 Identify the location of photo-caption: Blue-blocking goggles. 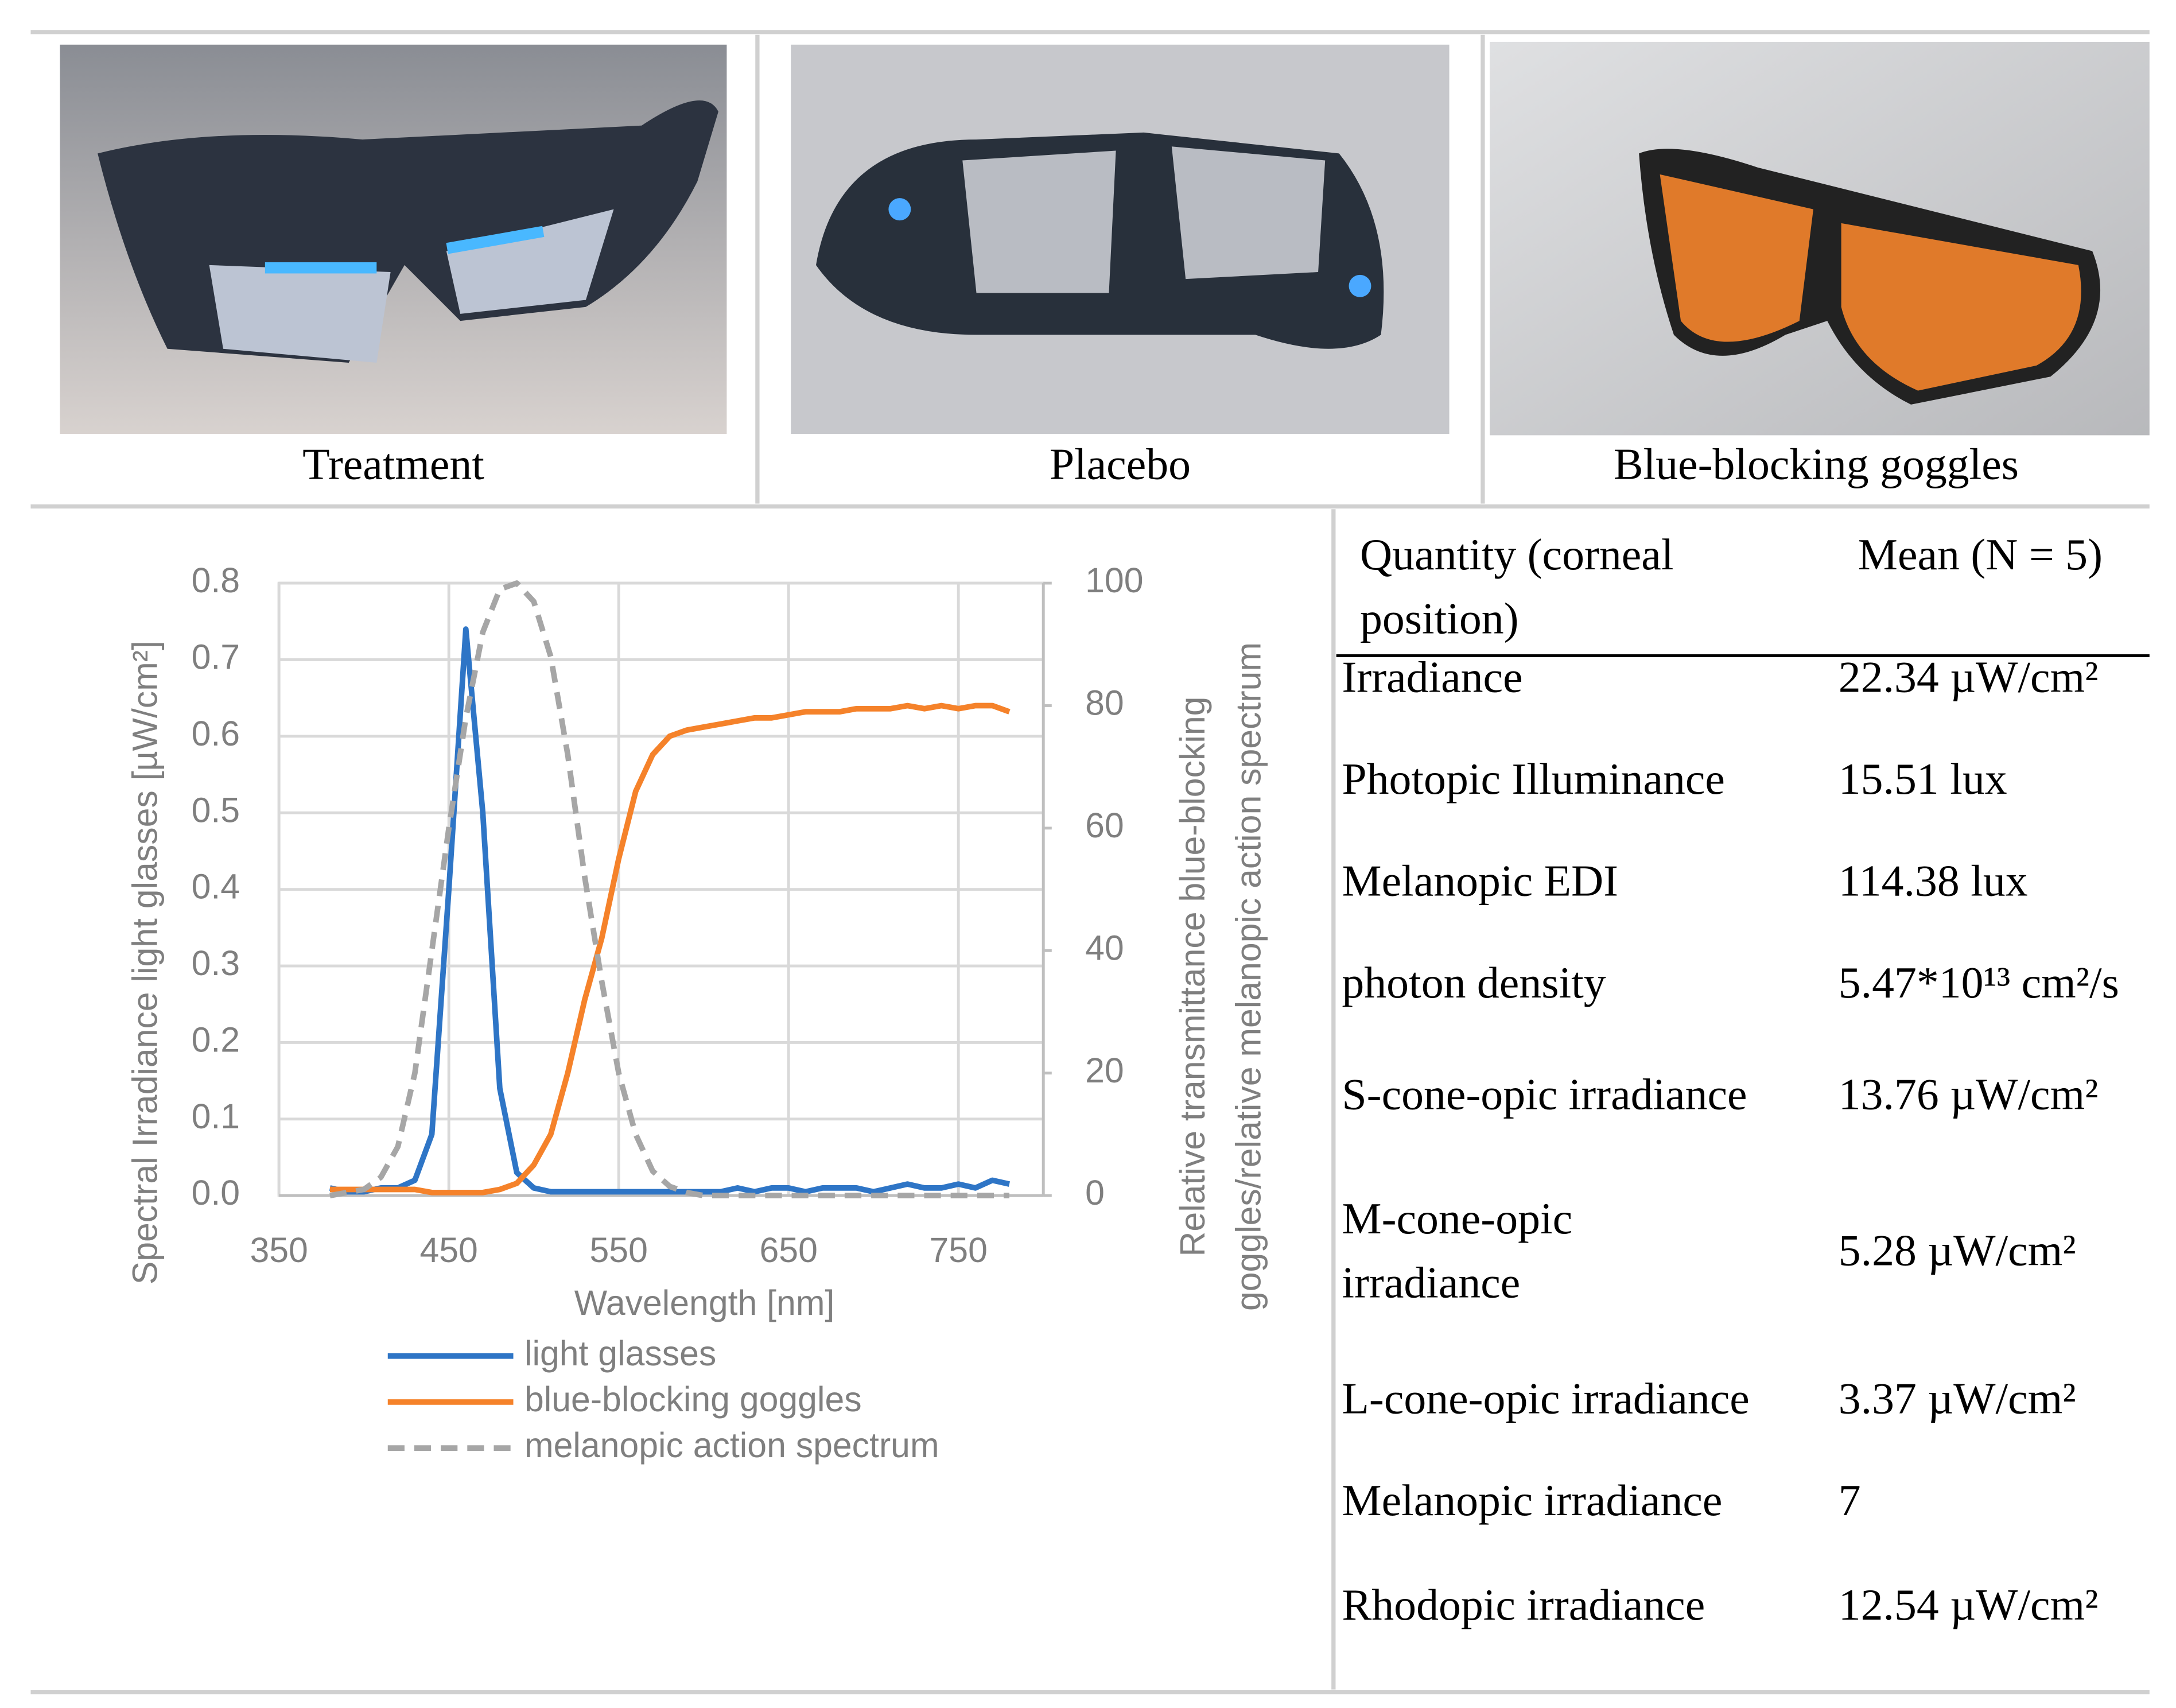
(1816, 464).